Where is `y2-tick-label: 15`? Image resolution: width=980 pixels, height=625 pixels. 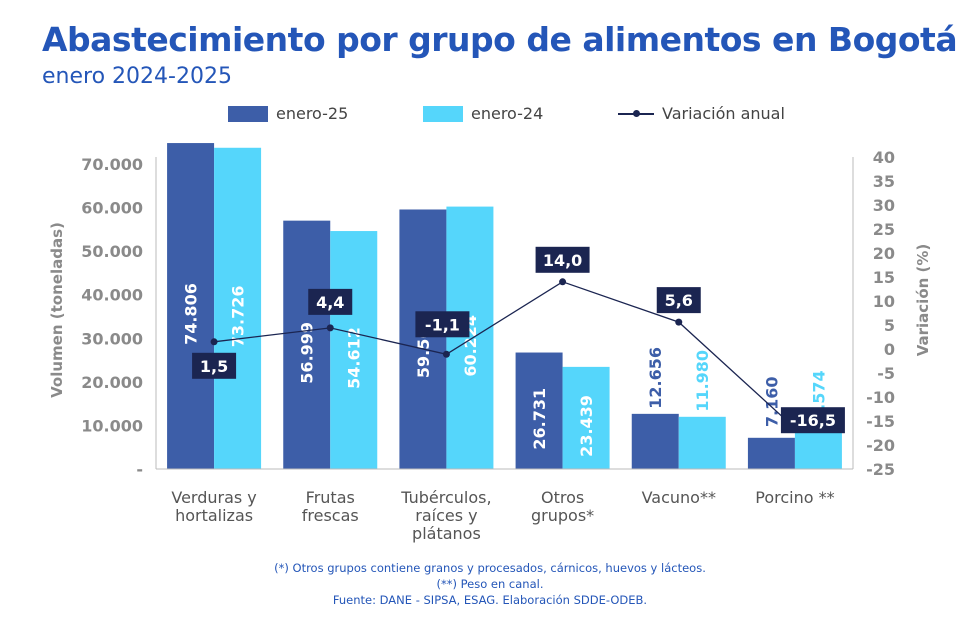
y2-tick-label: 15 is located at coordinates (884, 277).